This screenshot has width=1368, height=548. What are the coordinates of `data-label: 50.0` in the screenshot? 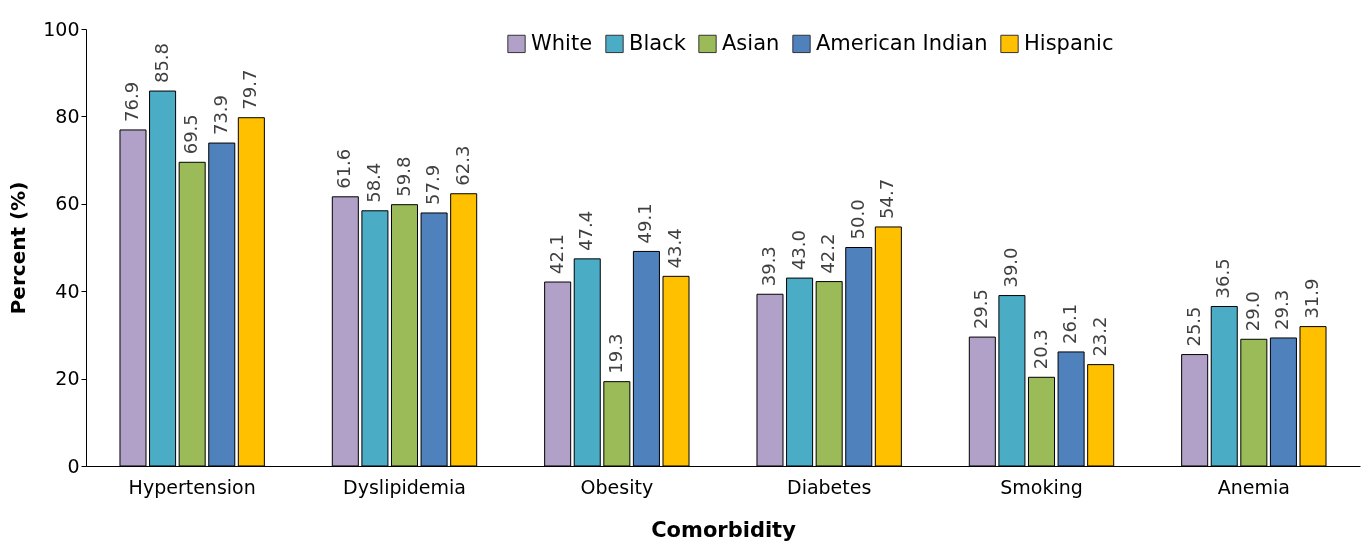 It's located at (857, 219).